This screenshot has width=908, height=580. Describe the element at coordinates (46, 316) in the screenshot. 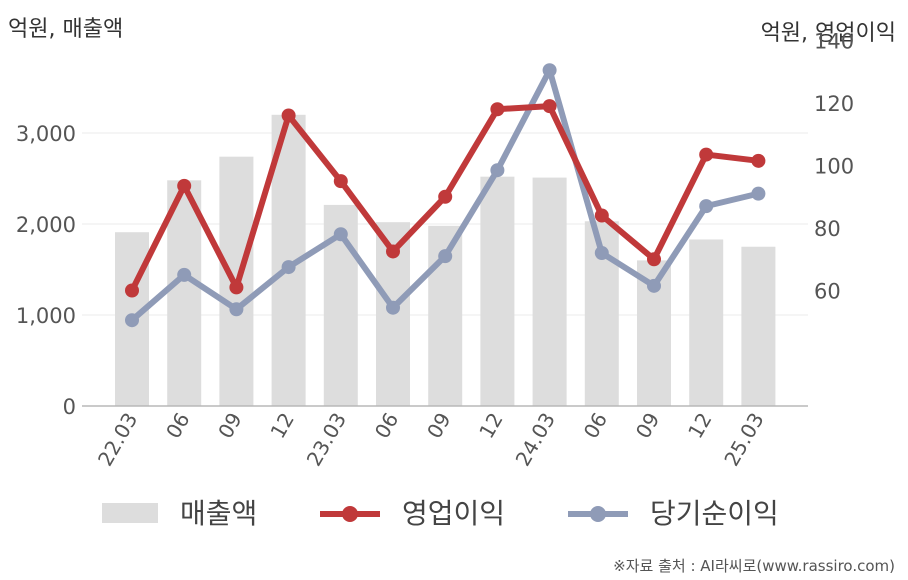

I see `left-tick-label: 1,000` at that location.